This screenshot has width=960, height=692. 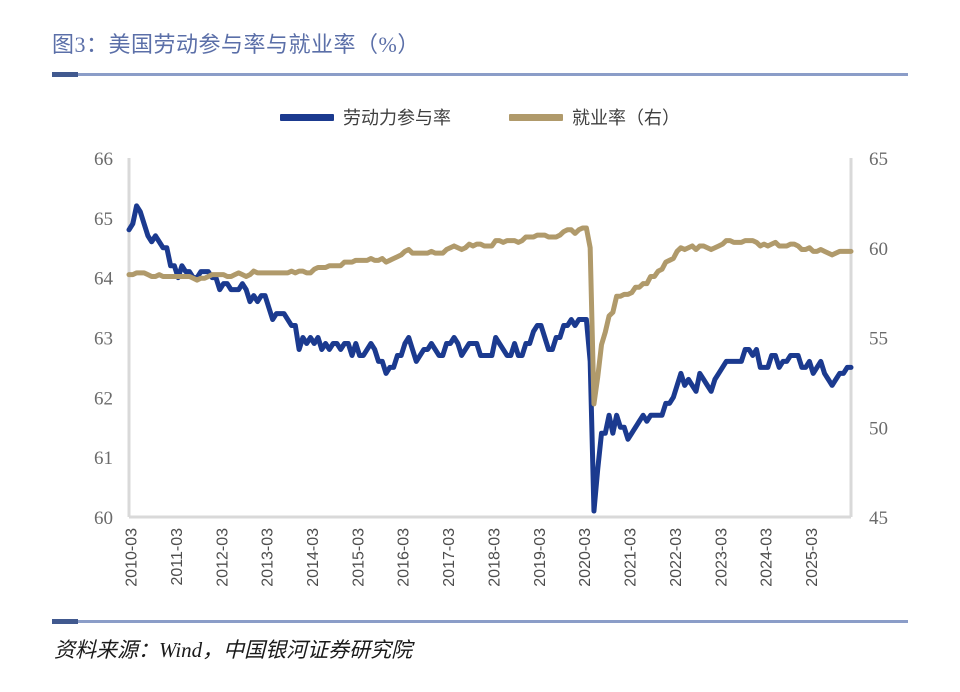 I want to click on x-tick-12: 2022-03, so click(x=676, y=557).